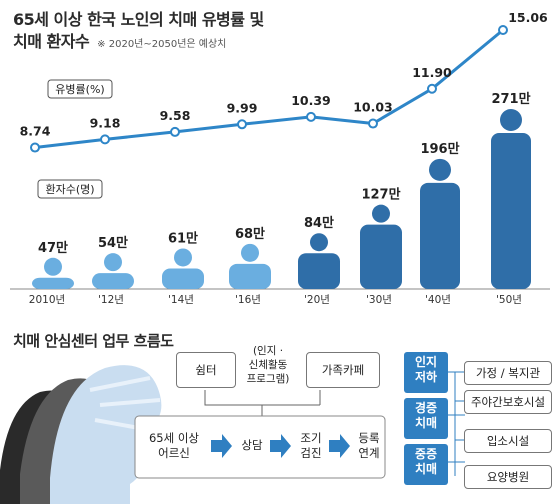  What do you see at coordinates (432, 72) in the screenshot?
I see `rate-label: 11.90` at bounding box center [432, 72].